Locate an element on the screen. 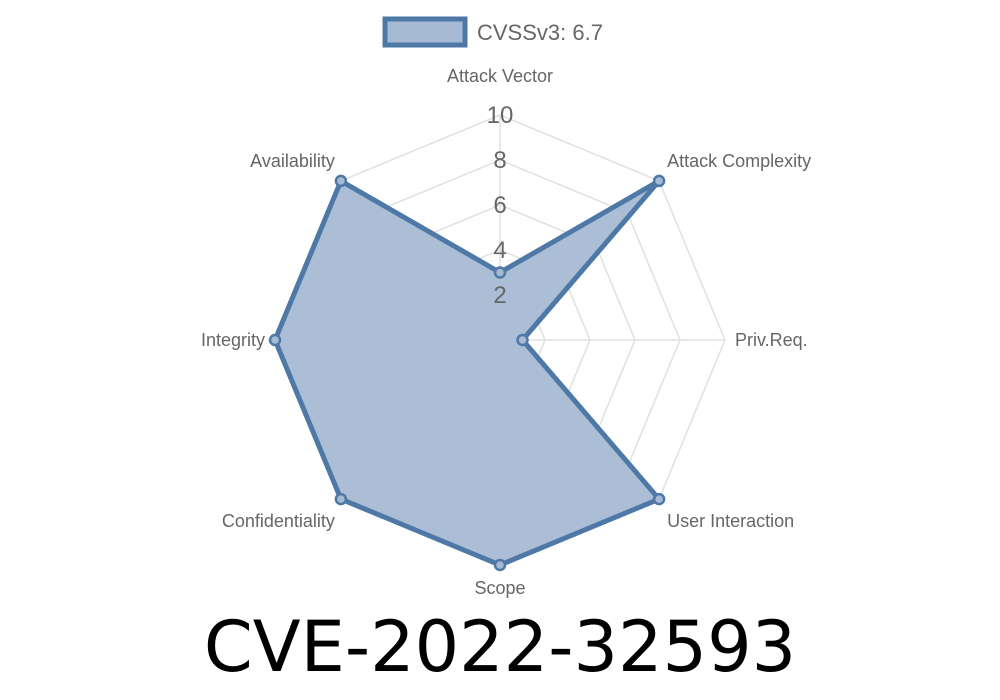 The height and width of the screenshot is (700, 1000). axis-label: Attack Vector is located at coordinates (500, 76).